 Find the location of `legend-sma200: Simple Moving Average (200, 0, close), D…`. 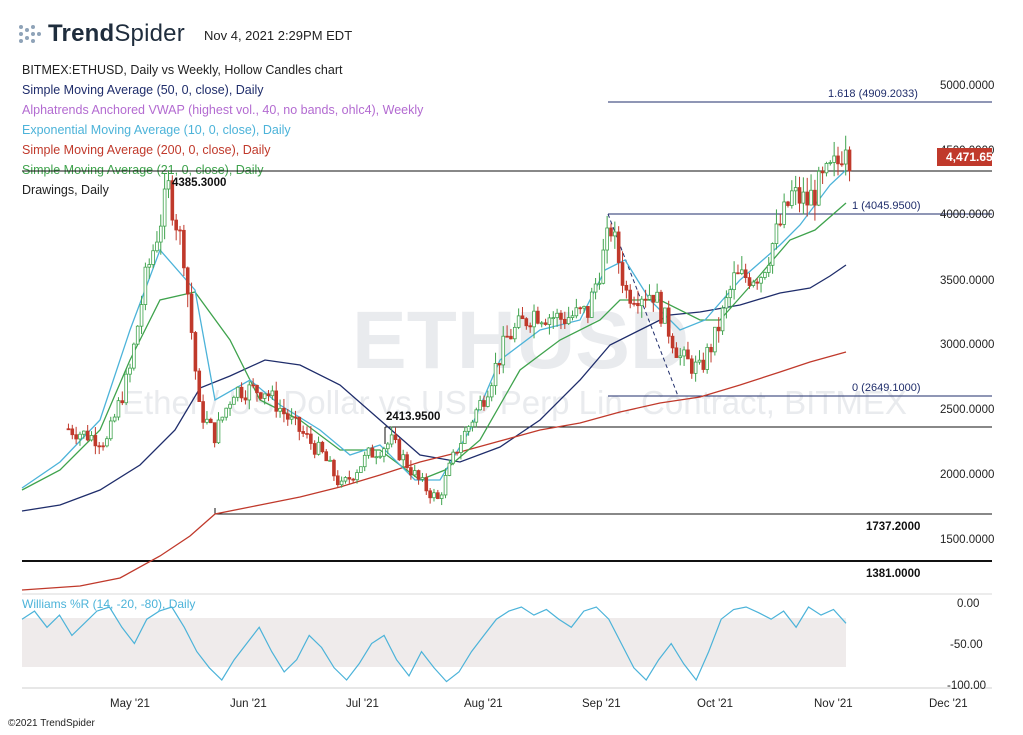

legend-sma200: Simple Moving Average (200, 0, close), D… is located at coordinates (146, 150).